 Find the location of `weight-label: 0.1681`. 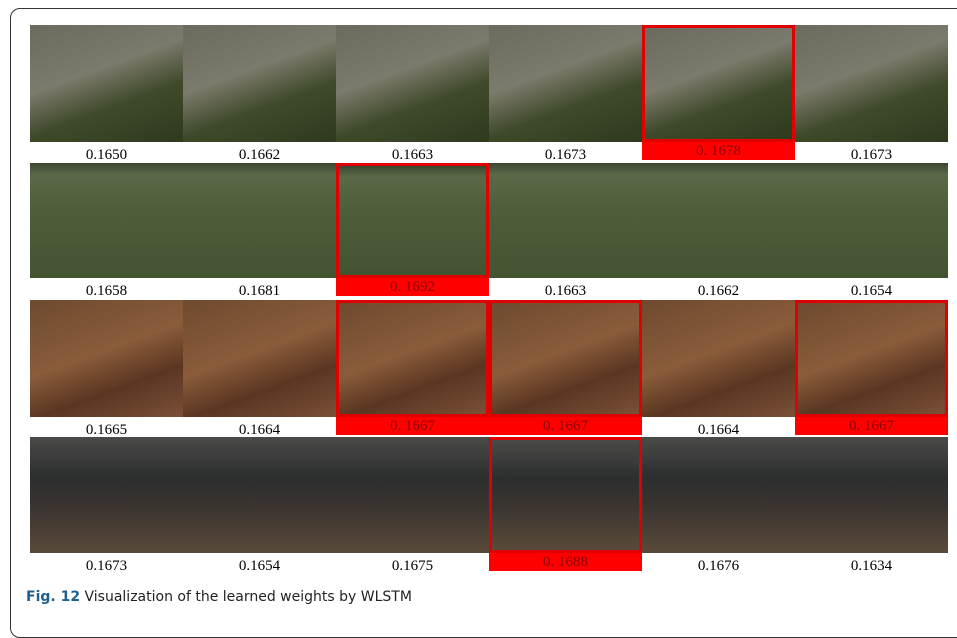

weight-label: 0.1681 is located at coordinates (259, 291).